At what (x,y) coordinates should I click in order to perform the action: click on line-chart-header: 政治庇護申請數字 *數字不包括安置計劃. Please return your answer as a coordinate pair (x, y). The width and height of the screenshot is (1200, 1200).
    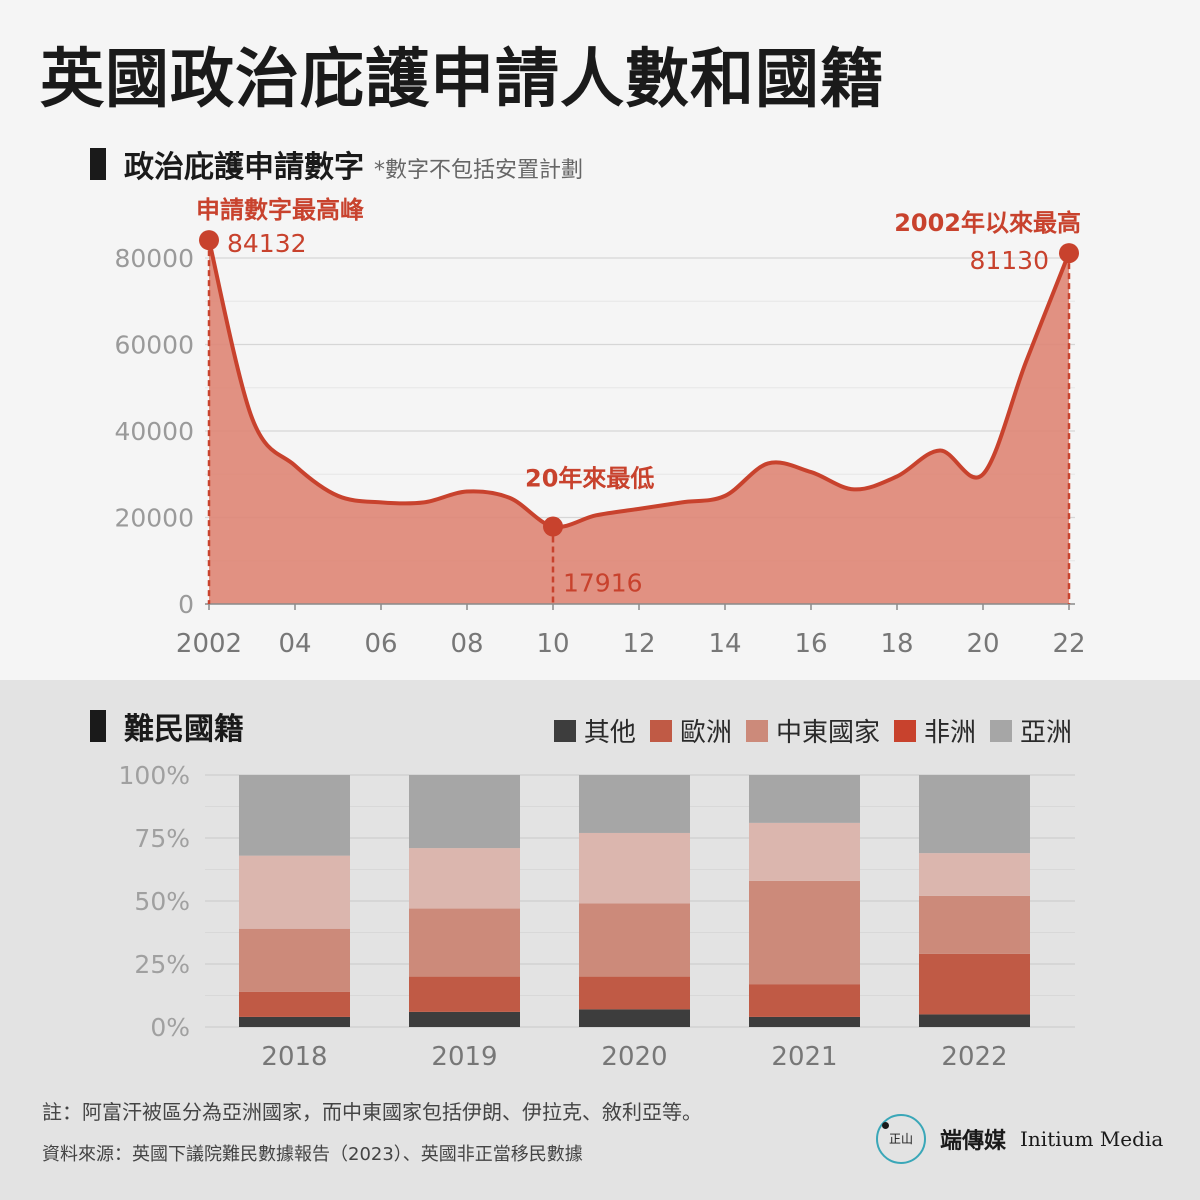
    Looking at the image, I should click on (336, 164).